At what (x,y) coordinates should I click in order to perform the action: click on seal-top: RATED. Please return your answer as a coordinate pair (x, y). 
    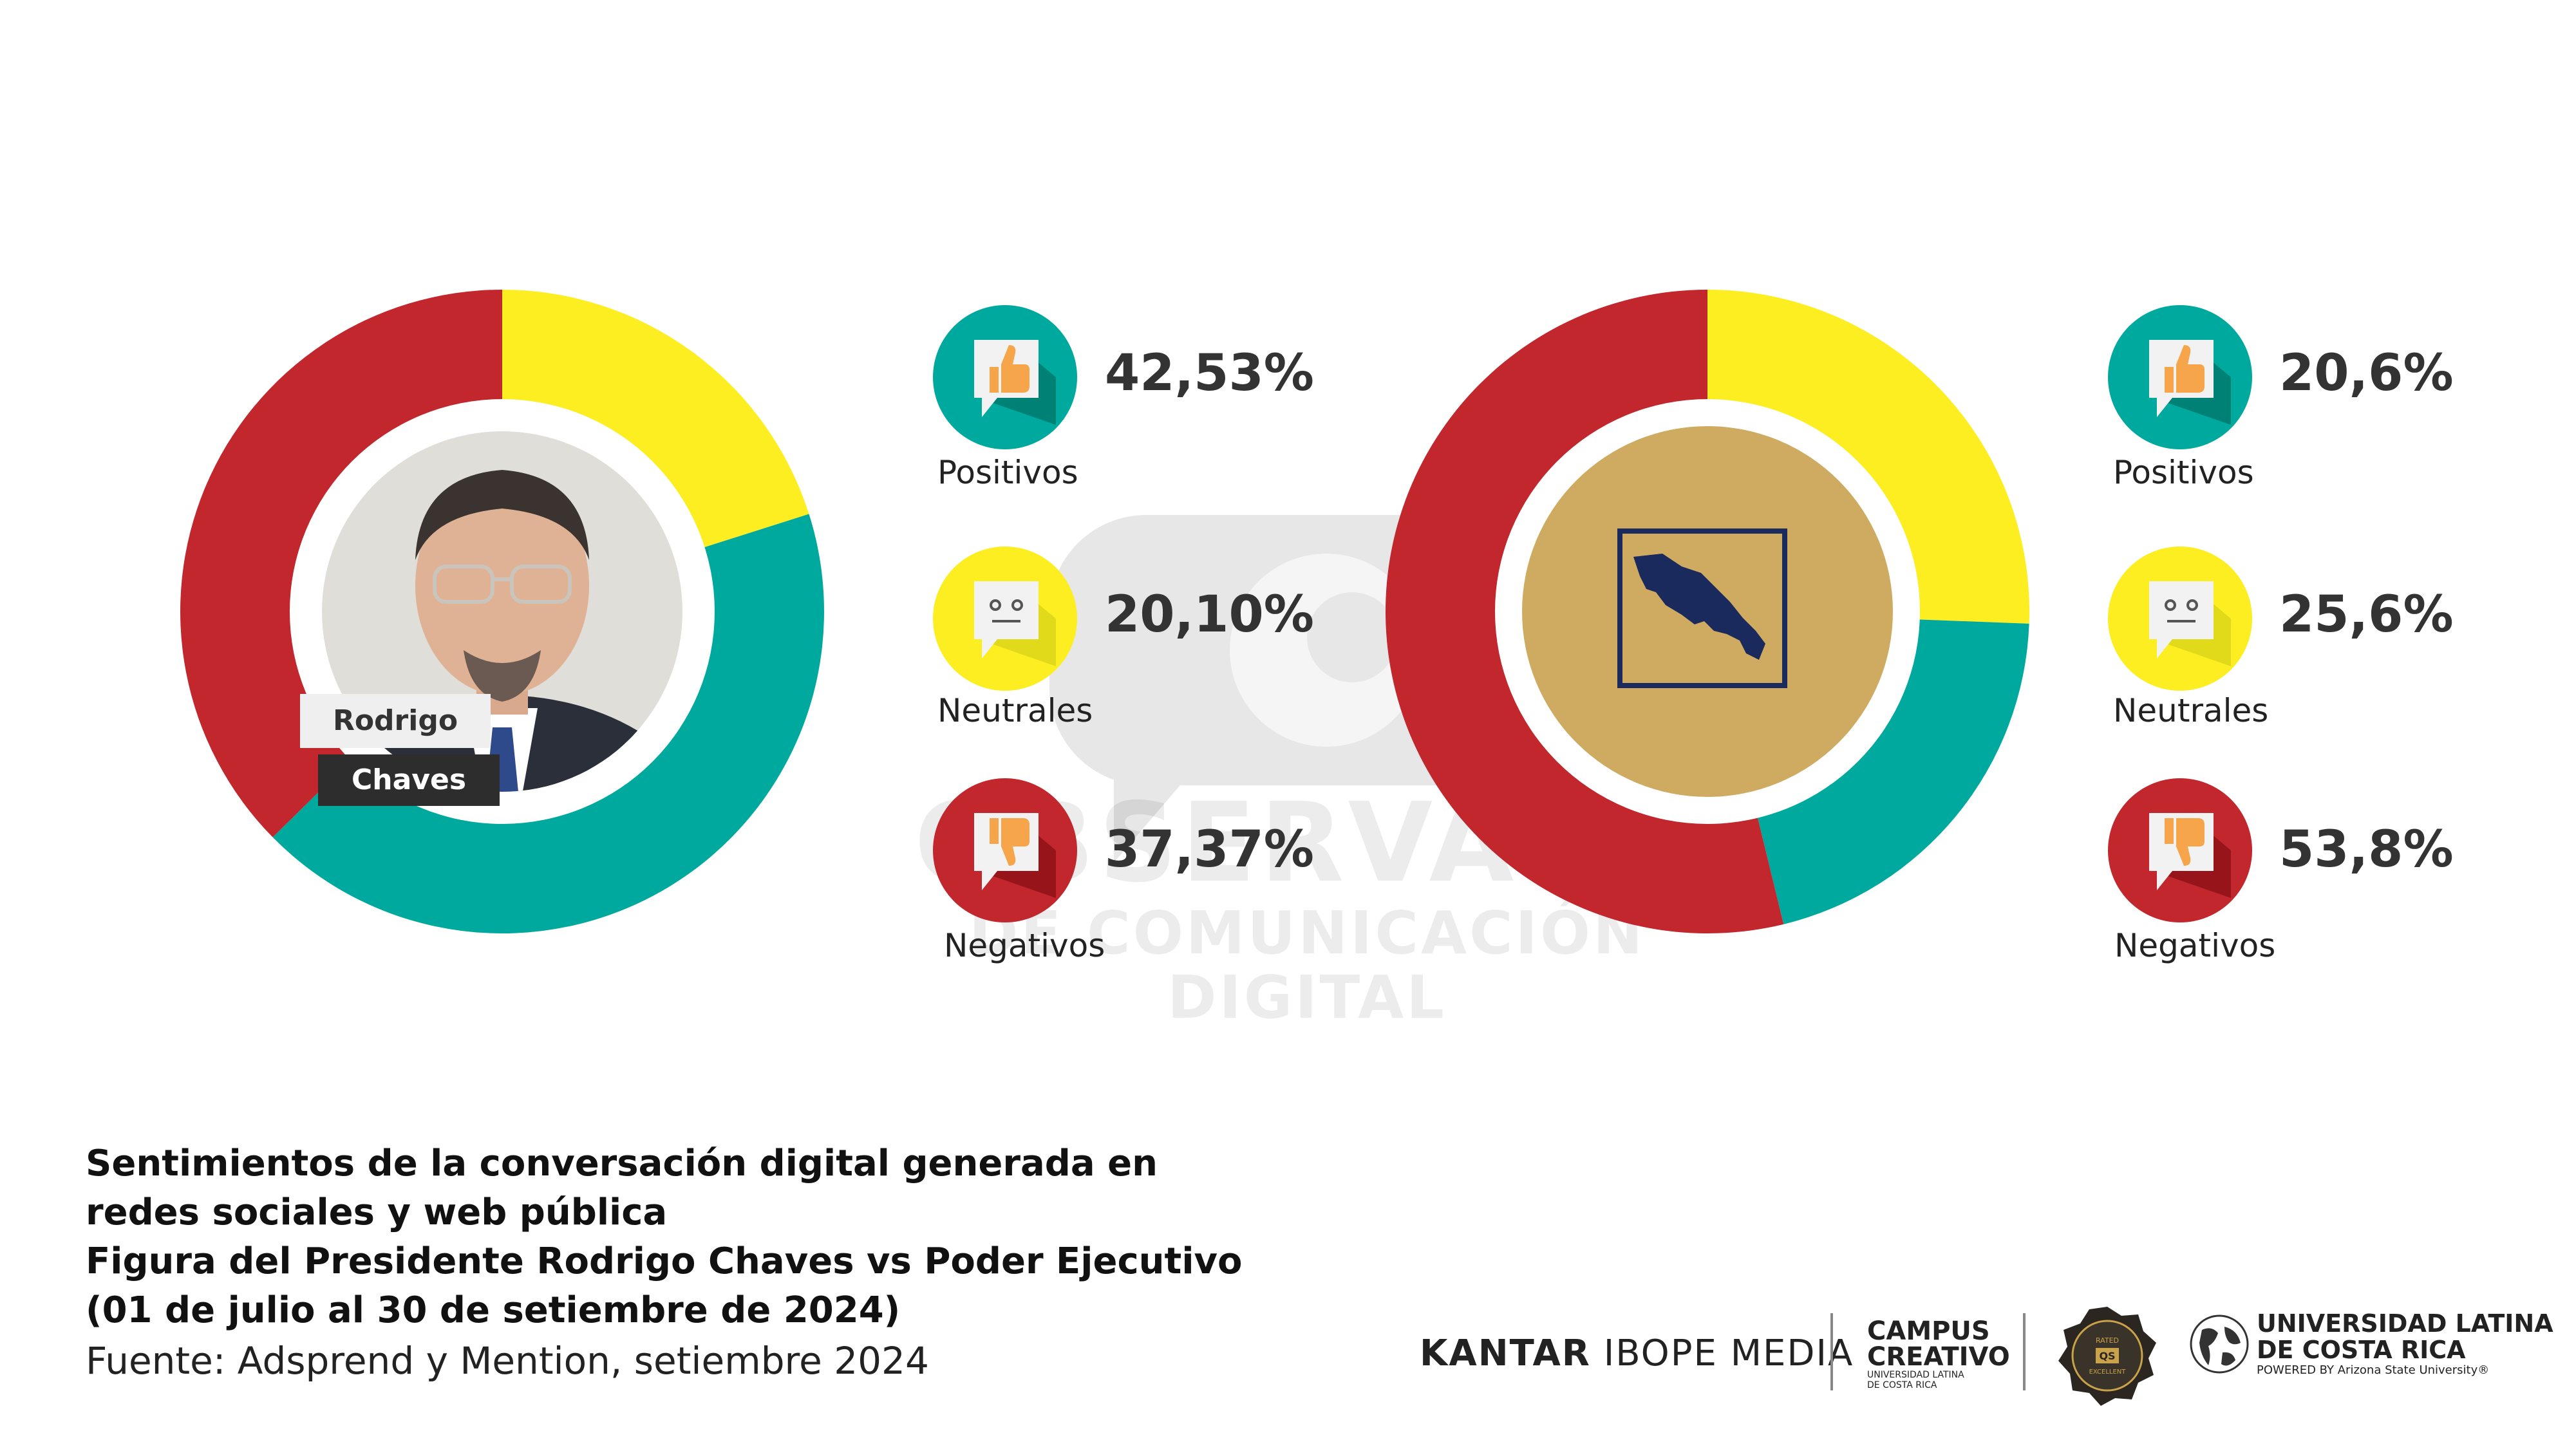
    Looking at the image, I should click on (2107, 1340).